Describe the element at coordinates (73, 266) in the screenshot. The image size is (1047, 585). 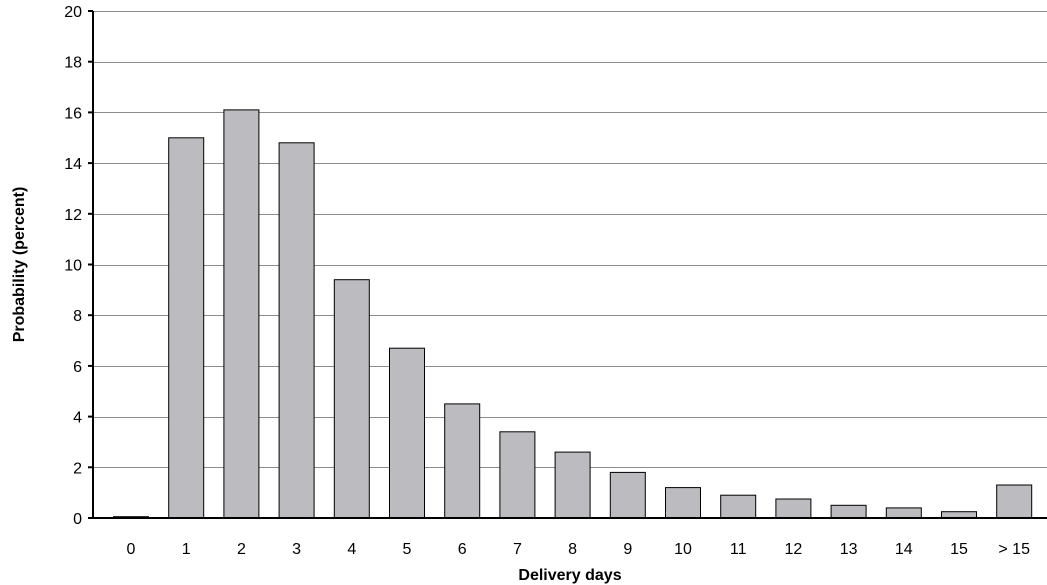
I see `y-tick-label: 10` at that location.